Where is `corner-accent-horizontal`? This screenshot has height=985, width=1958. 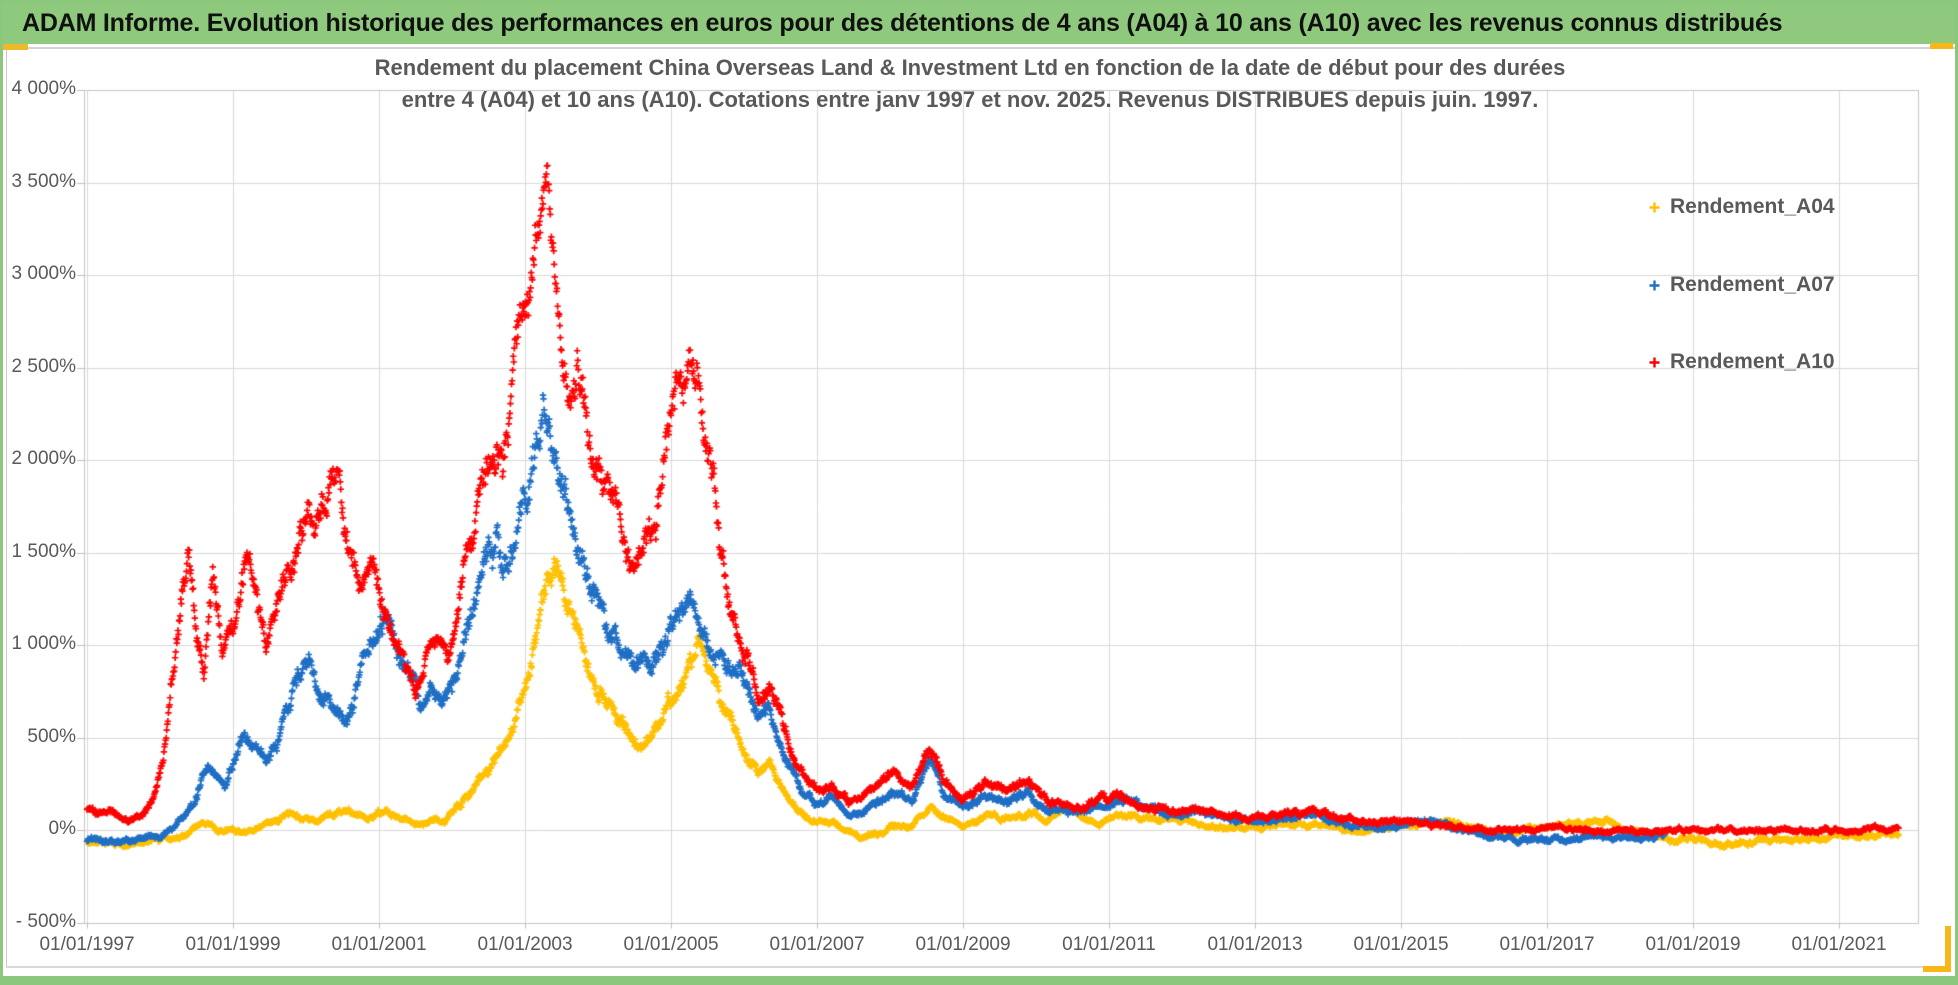
corner-accent-horizontal is located at coordinates (1937, 969).